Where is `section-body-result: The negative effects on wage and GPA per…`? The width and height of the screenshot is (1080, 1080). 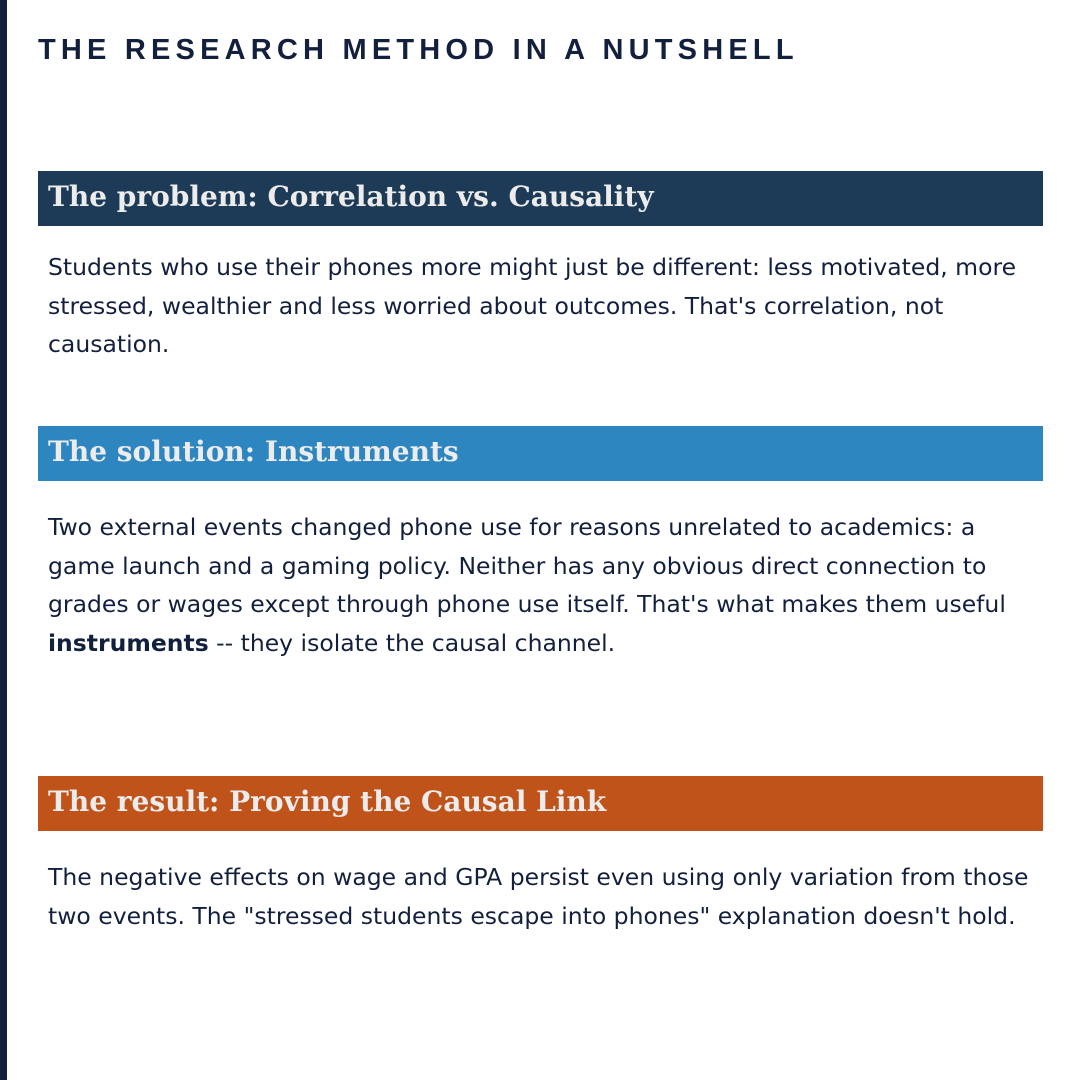 section-body-result: The negative effects on wage and GPA per… is located at coordinates (538, 896).